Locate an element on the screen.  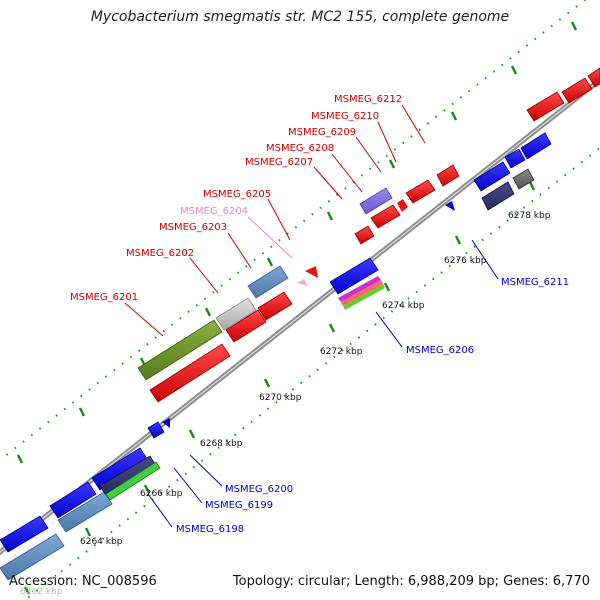
gene-label-MSMEG_6209: MSMEG_6209 is located at coordinates (322, 132).